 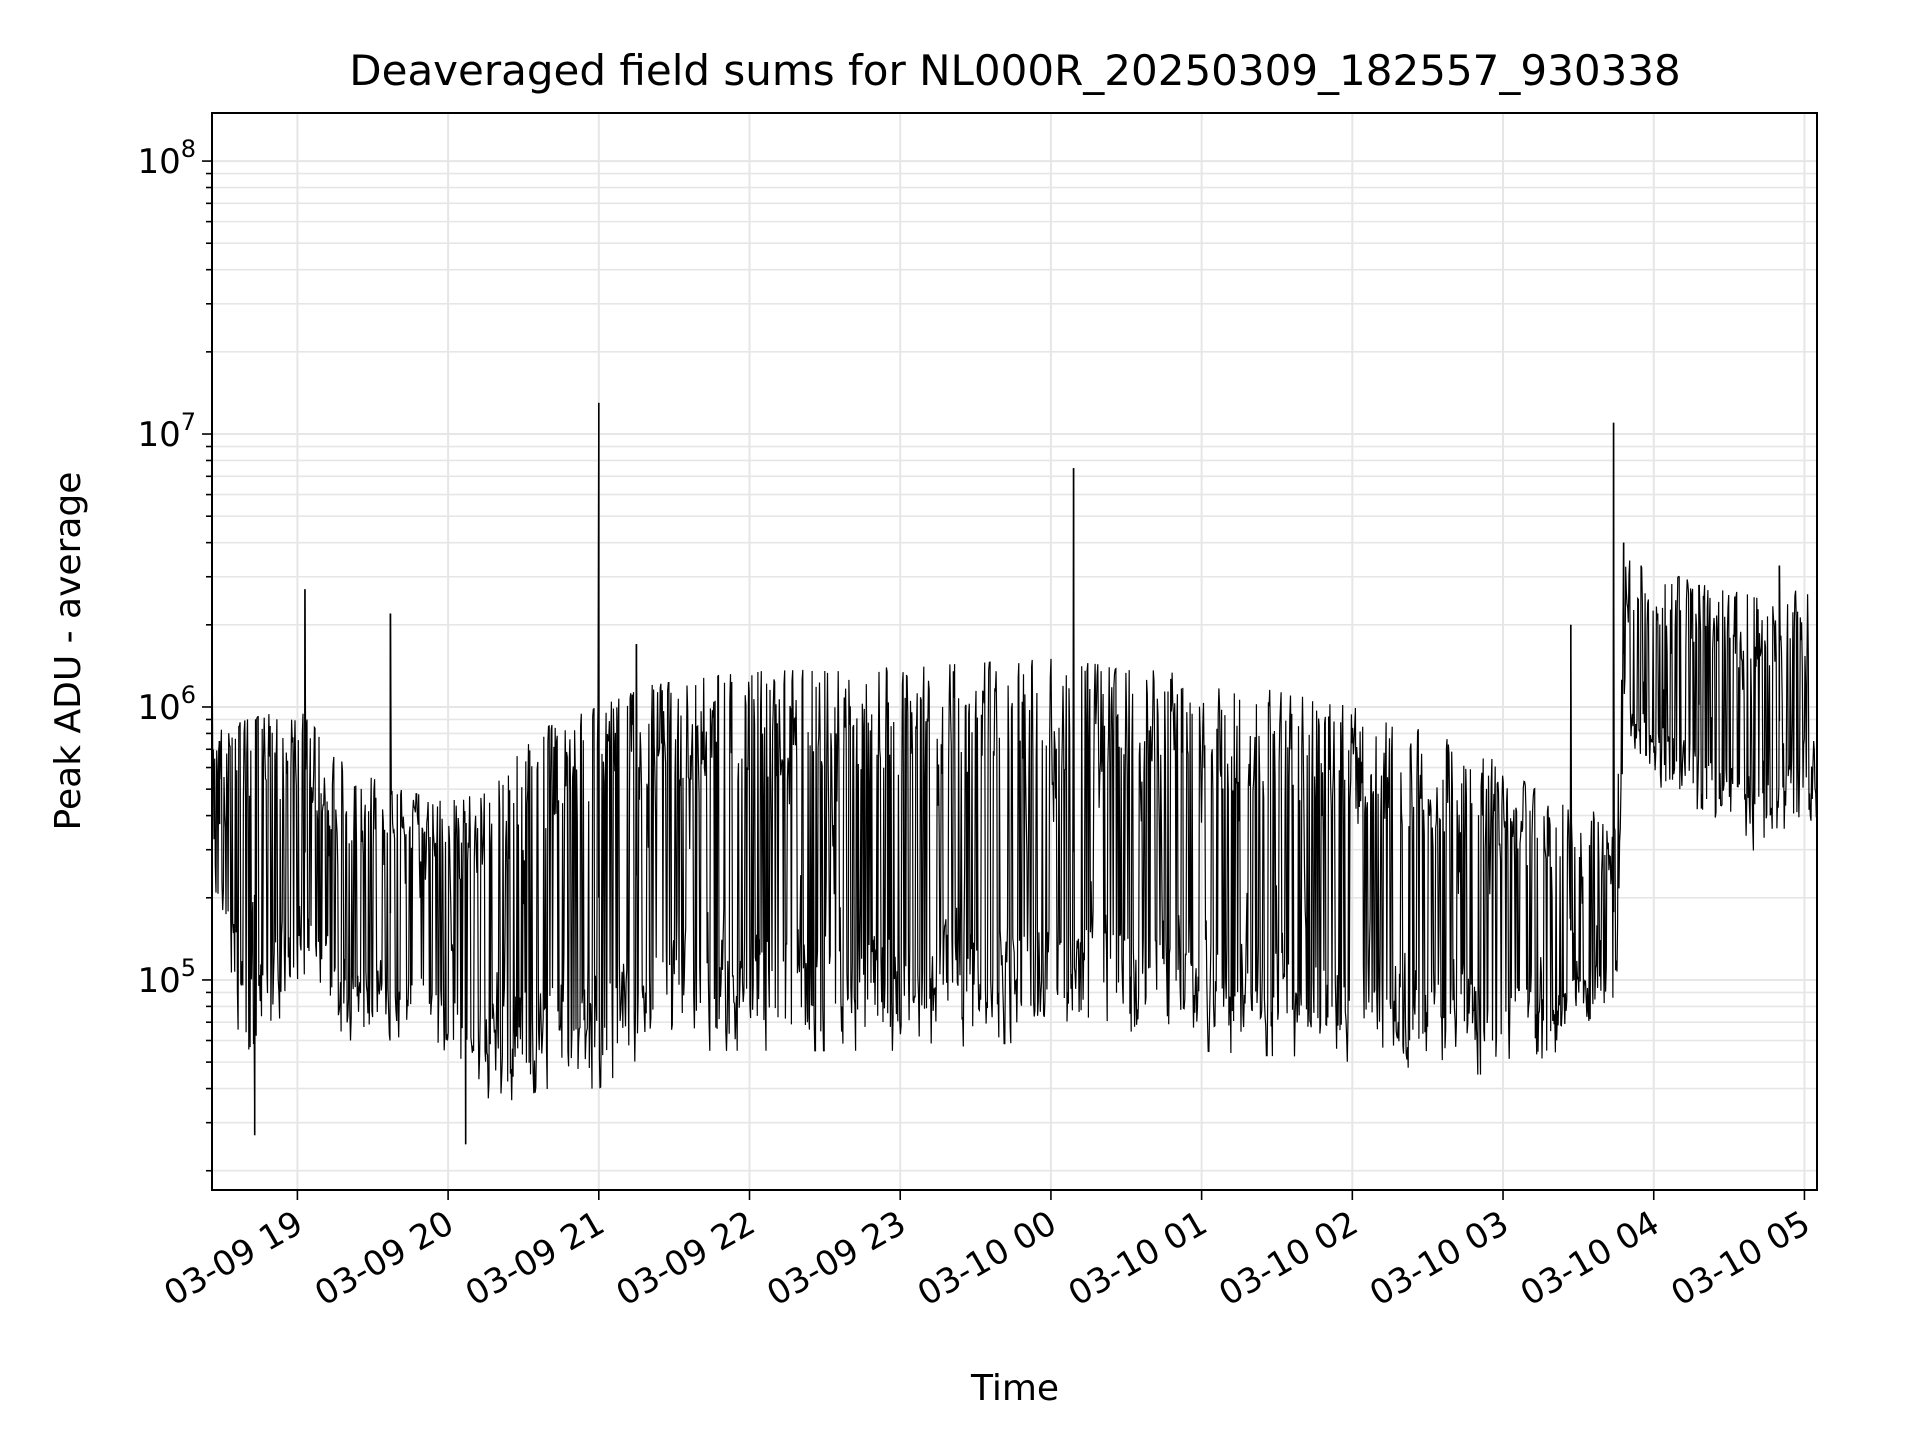 What do you see at coordinates (686, 1258) in the screenshot?
I see `x-tick-label: 03-09 22` at bounding box center [686, 1258].